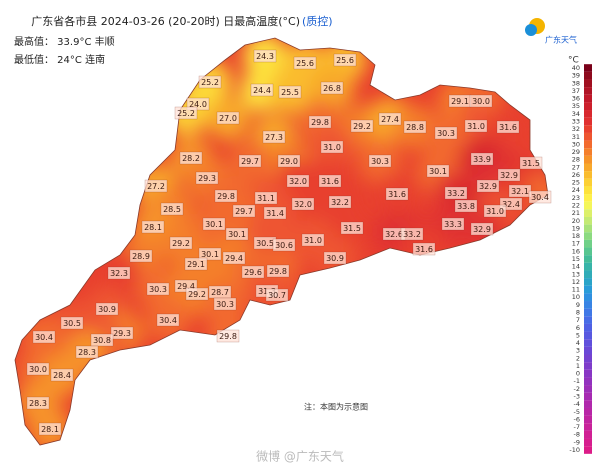 The width and height of the screenshot is (600, 468). What do you see at coordinates (576, 167) in the screenshot?
I see `legend-label: 27` at bounding box center [576, 167].